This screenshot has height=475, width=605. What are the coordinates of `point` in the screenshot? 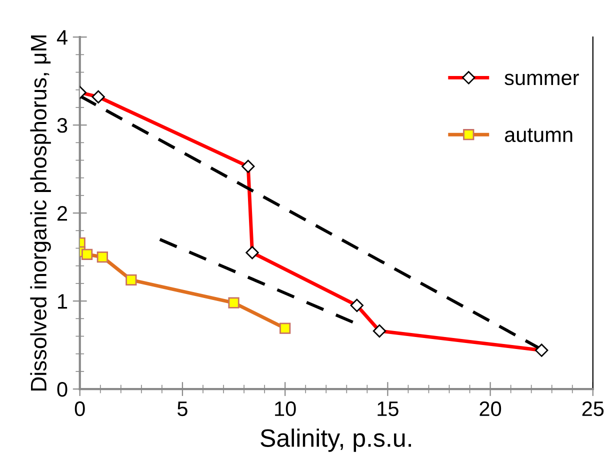 It's located at (541, 350).